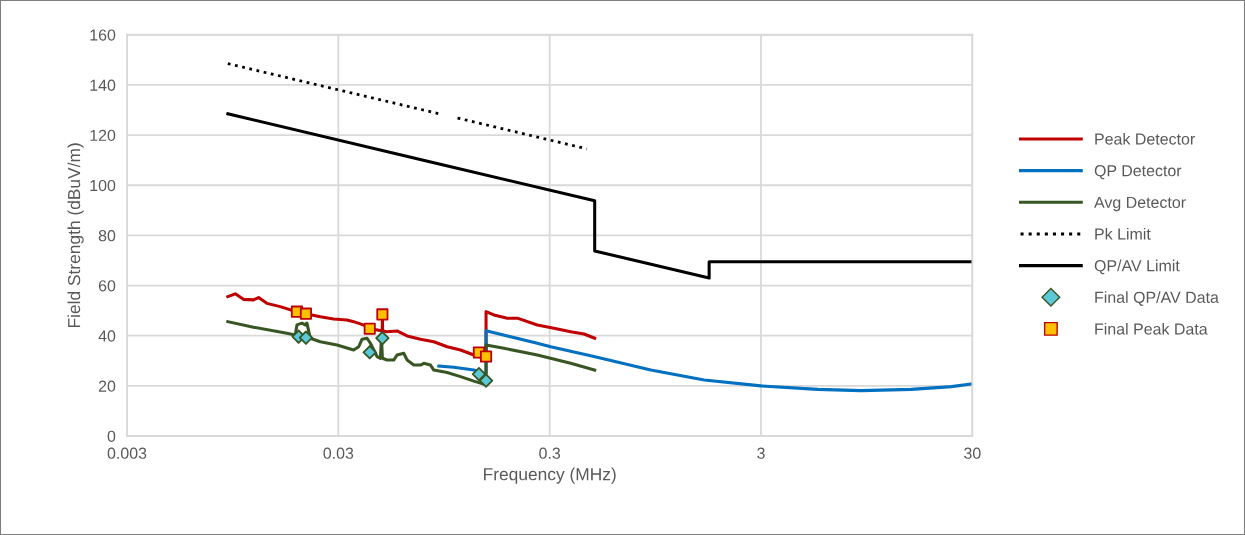 This screenshot has height=535, width=1245. I want to click on y-axis-title: Field Strength (dBuV/m), so click(75, 235).